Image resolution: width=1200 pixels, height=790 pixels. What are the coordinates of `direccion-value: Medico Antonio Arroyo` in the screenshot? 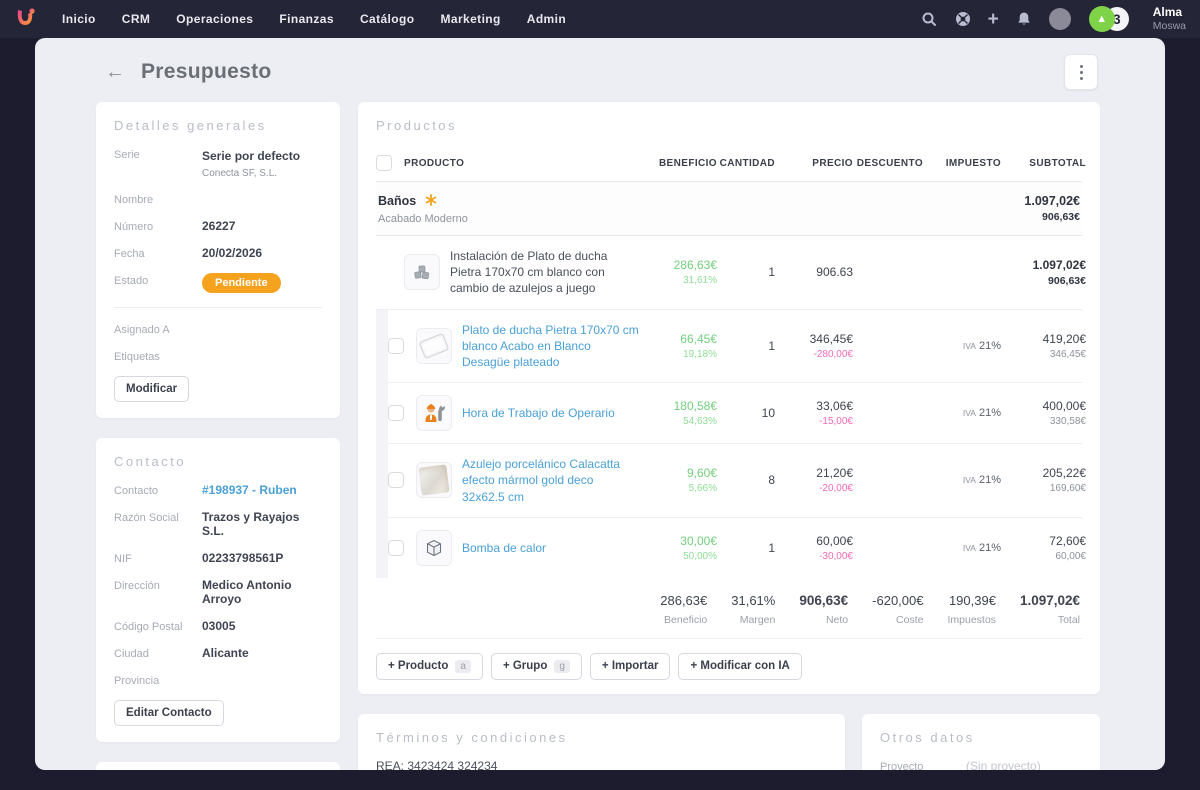 It's located at (247, 592).